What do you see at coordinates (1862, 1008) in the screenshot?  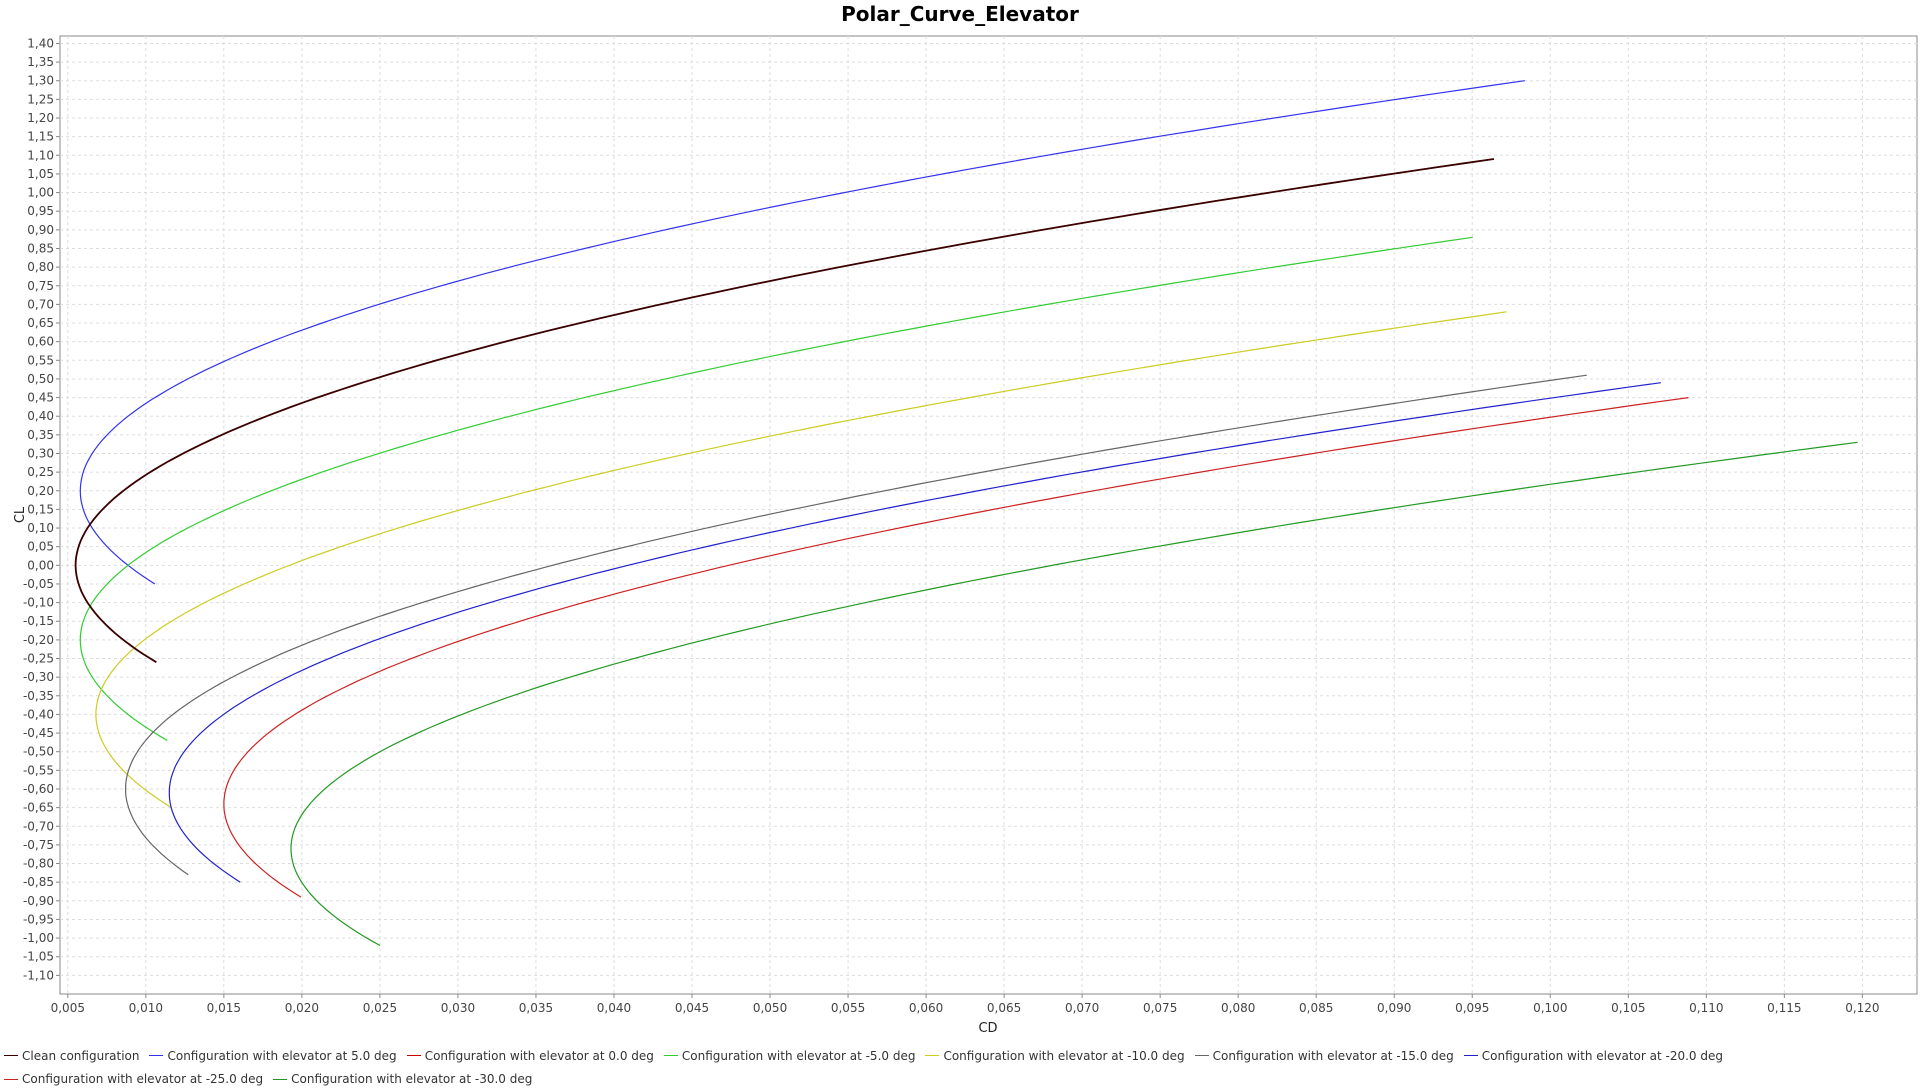 I see `x-tick-label: 0,120` at bounding box center [1862, 1008].